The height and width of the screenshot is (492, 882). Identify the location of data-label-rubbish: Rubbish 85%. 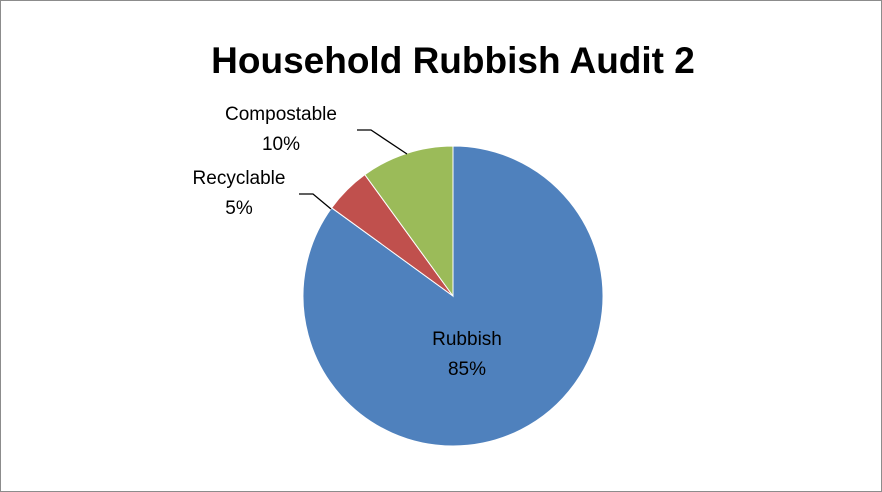
(467, 354).